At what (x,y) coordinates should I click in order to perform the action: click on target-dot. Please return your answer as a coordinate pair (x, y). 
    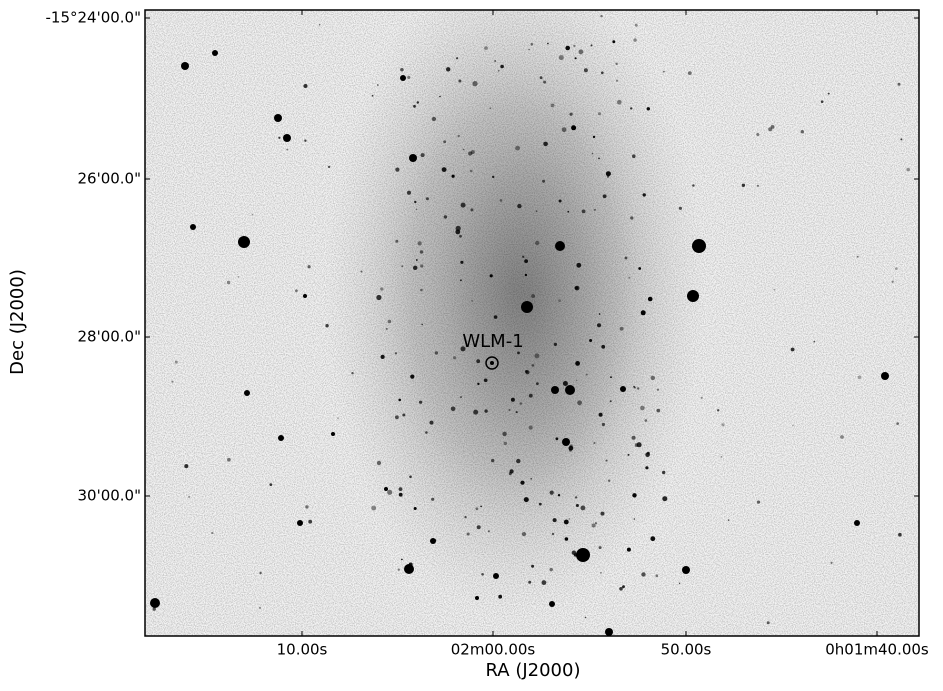
    Looking at the image, I should click on (492, 363).